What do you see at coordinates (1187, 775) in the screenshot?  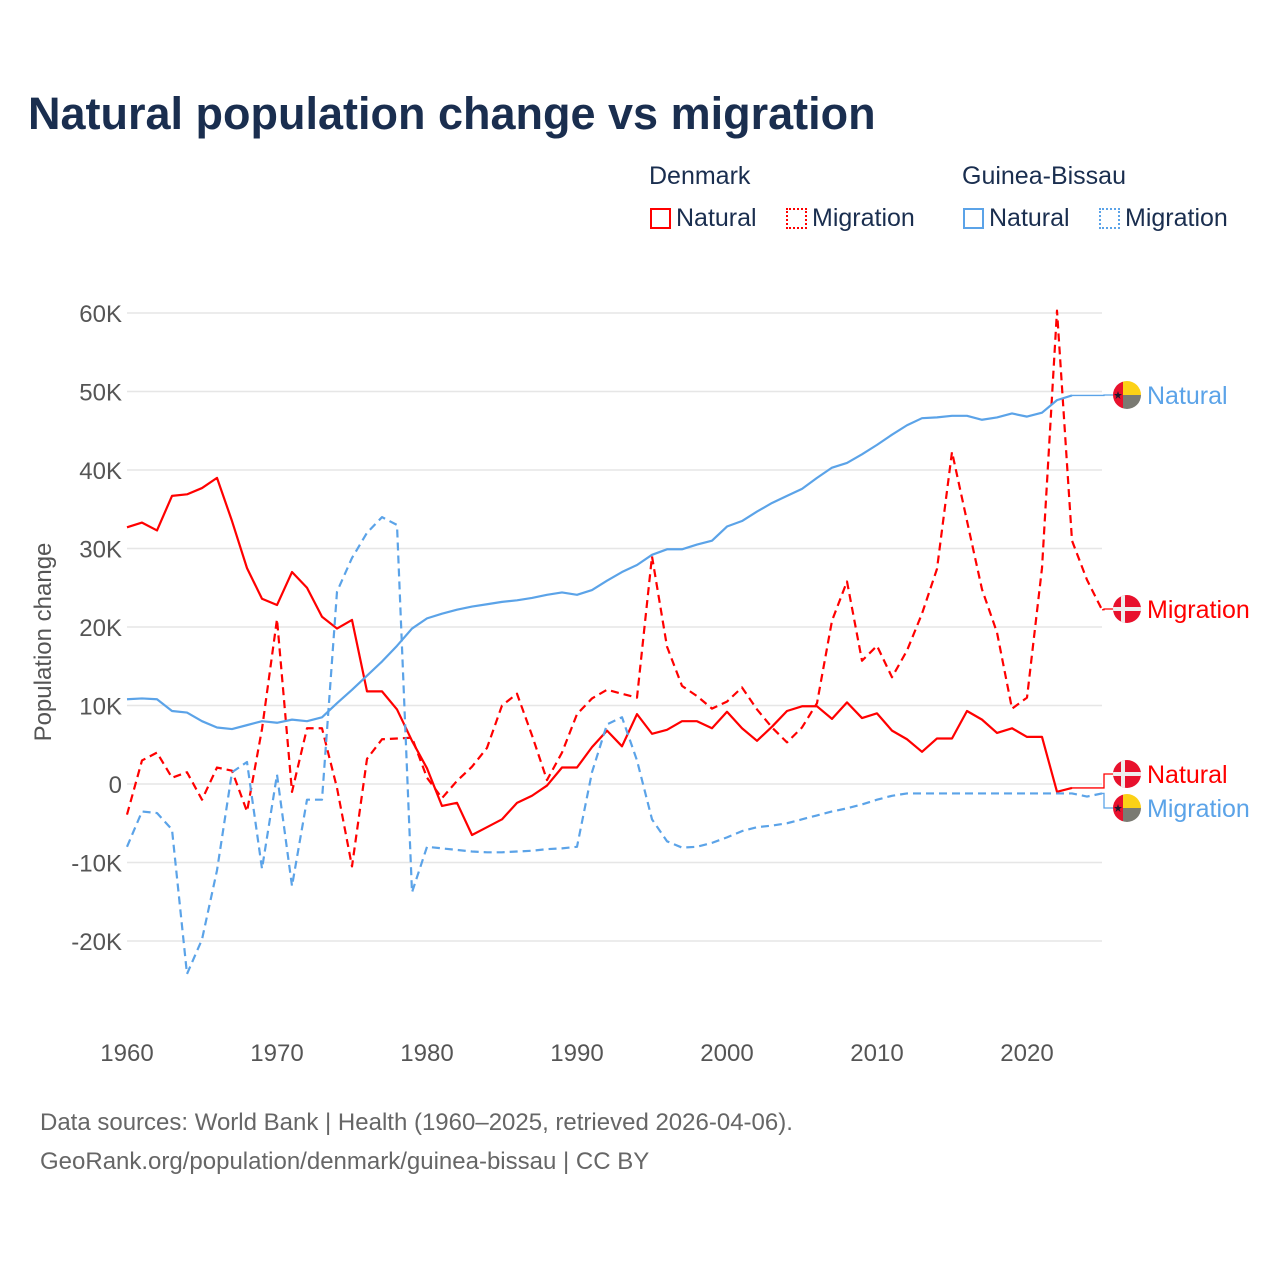 I see `end-label-denmark-natural: Natural` at bounding box center [1187, 775].